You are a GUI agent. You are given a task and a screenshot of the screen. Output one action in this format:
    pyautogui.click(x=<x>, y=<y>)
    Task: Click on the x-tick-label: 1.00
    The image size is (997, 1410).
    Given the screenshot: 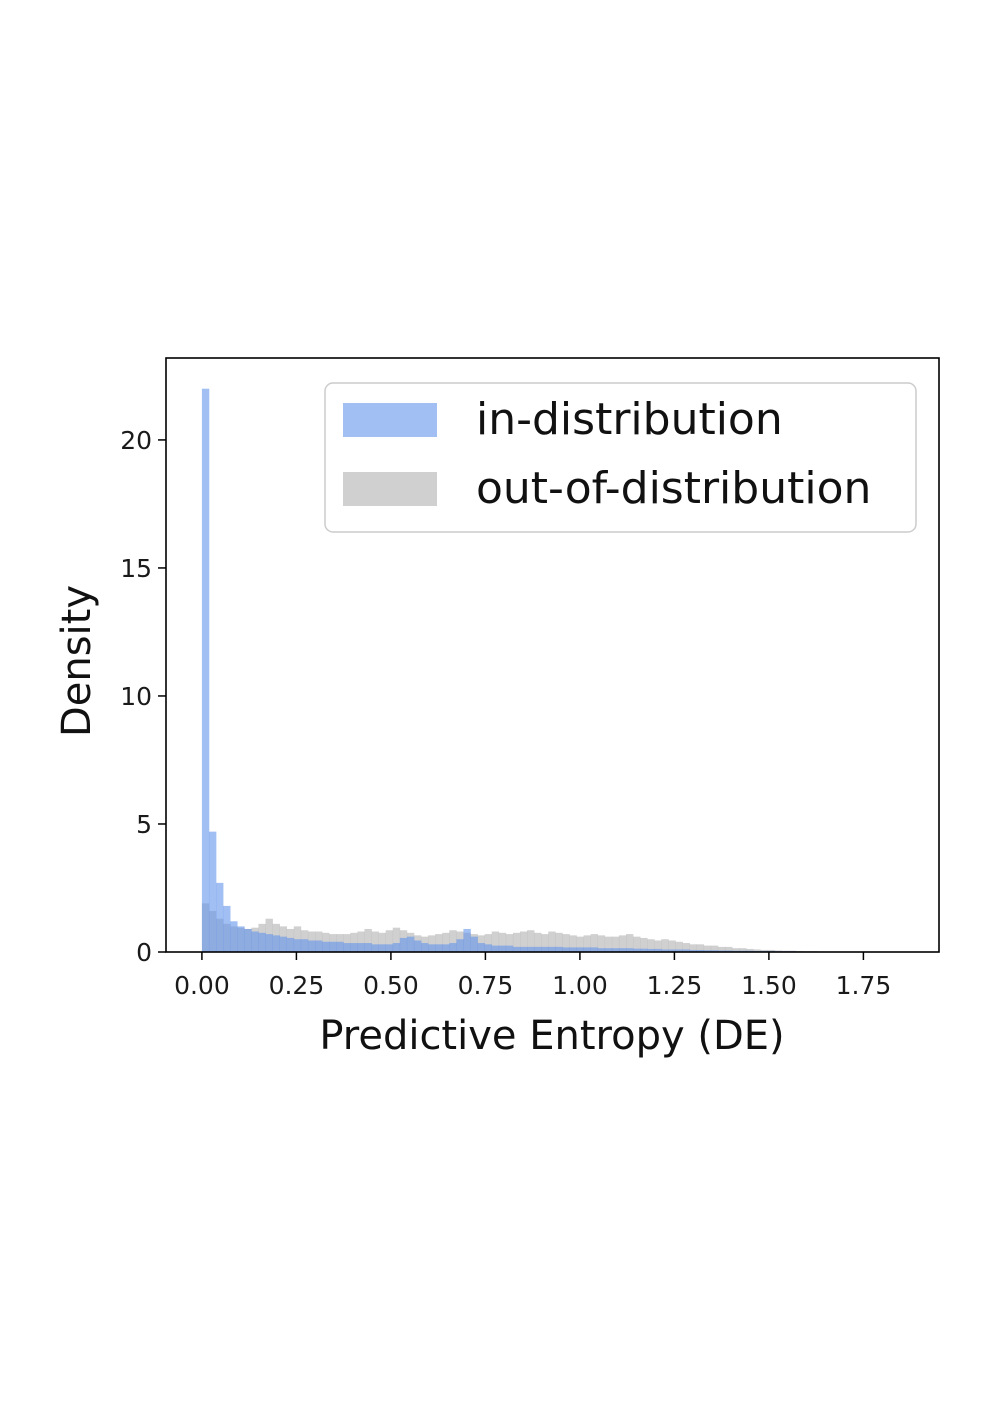 What is the action you would take?
    pyautogui.click(x=580, y=985)
    